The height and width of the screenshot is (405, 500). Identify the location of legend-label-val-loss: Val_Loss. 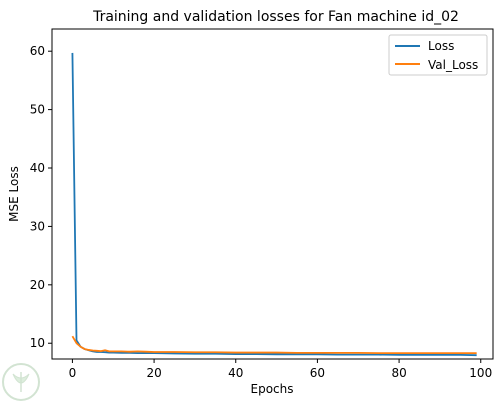
(453, 65).